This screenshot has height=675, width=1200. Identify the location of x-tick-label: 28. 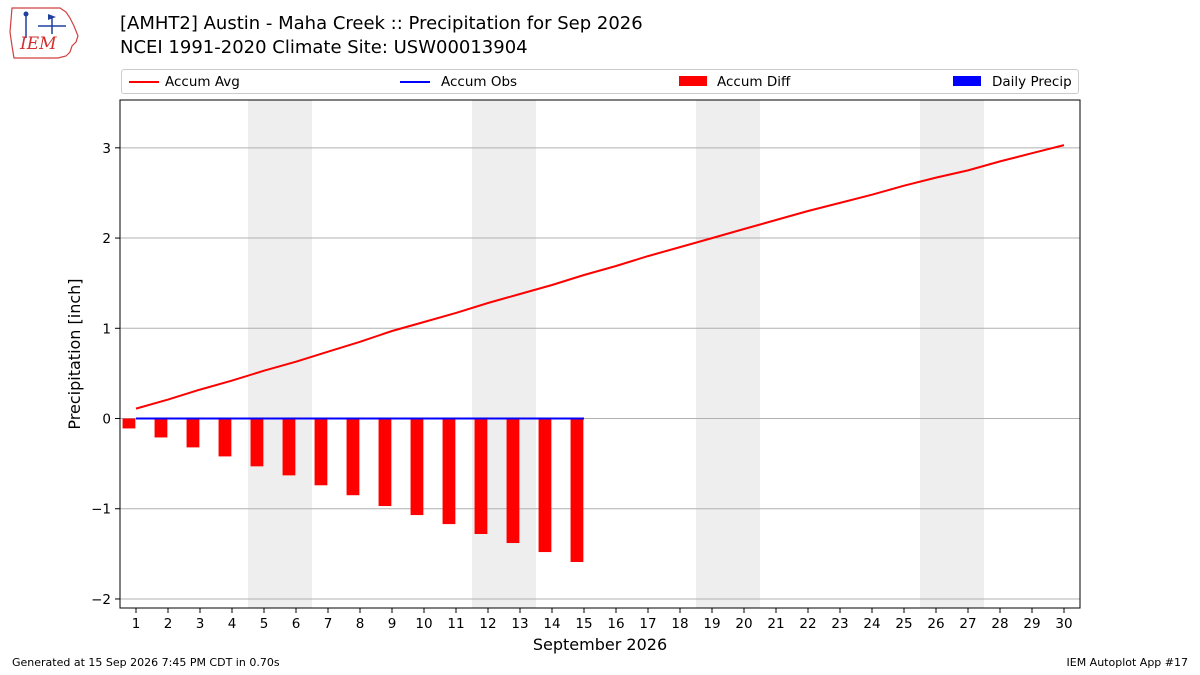
(999, 624).